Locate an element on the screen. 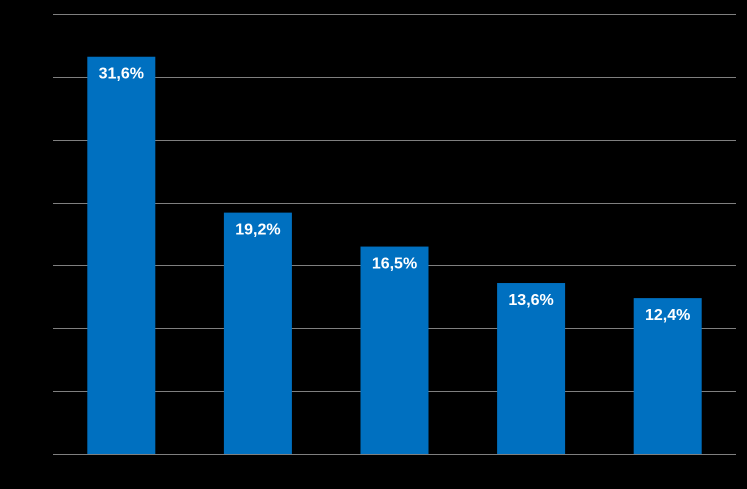 The image size is (747, 489). bar-value-label-5: 12,4% is located at coordinates (667, 315).